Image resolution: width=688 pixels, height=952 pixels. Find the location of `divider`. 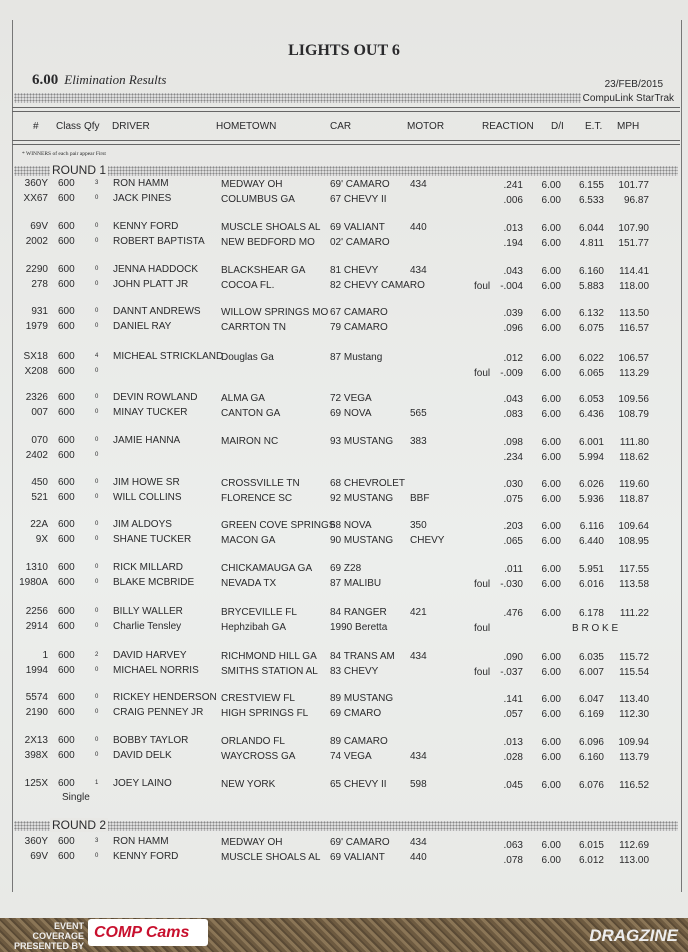

divider is located at coordinates (346, 109).